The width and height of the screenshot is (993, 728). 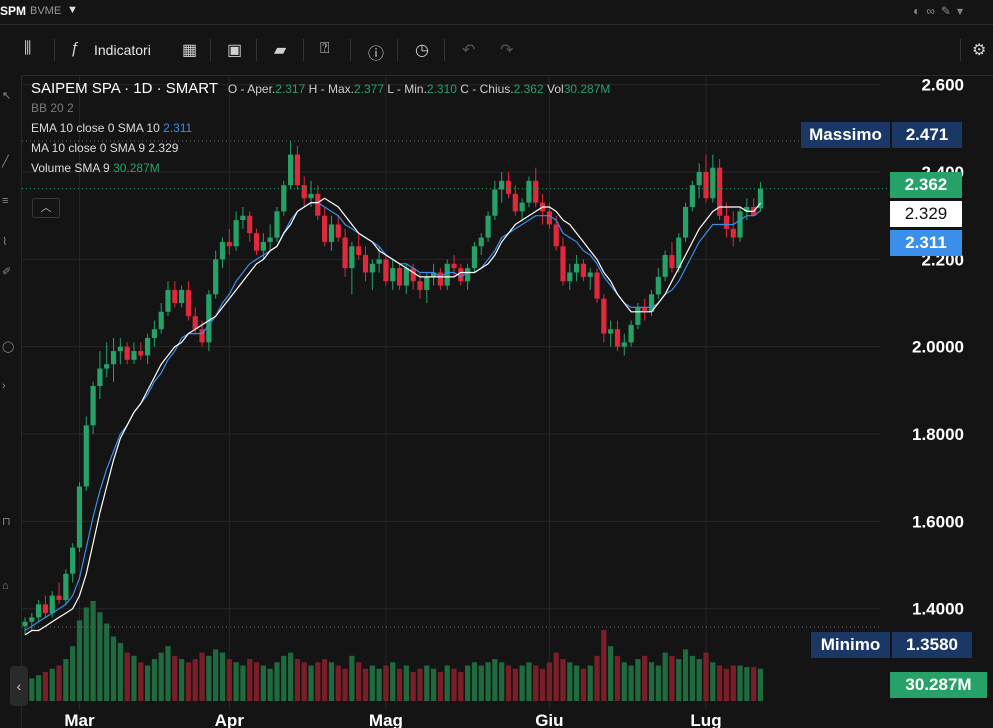 I want to click on volume-sma-row: Volume SMA 9 30.287M, so click(x=320, y=168).